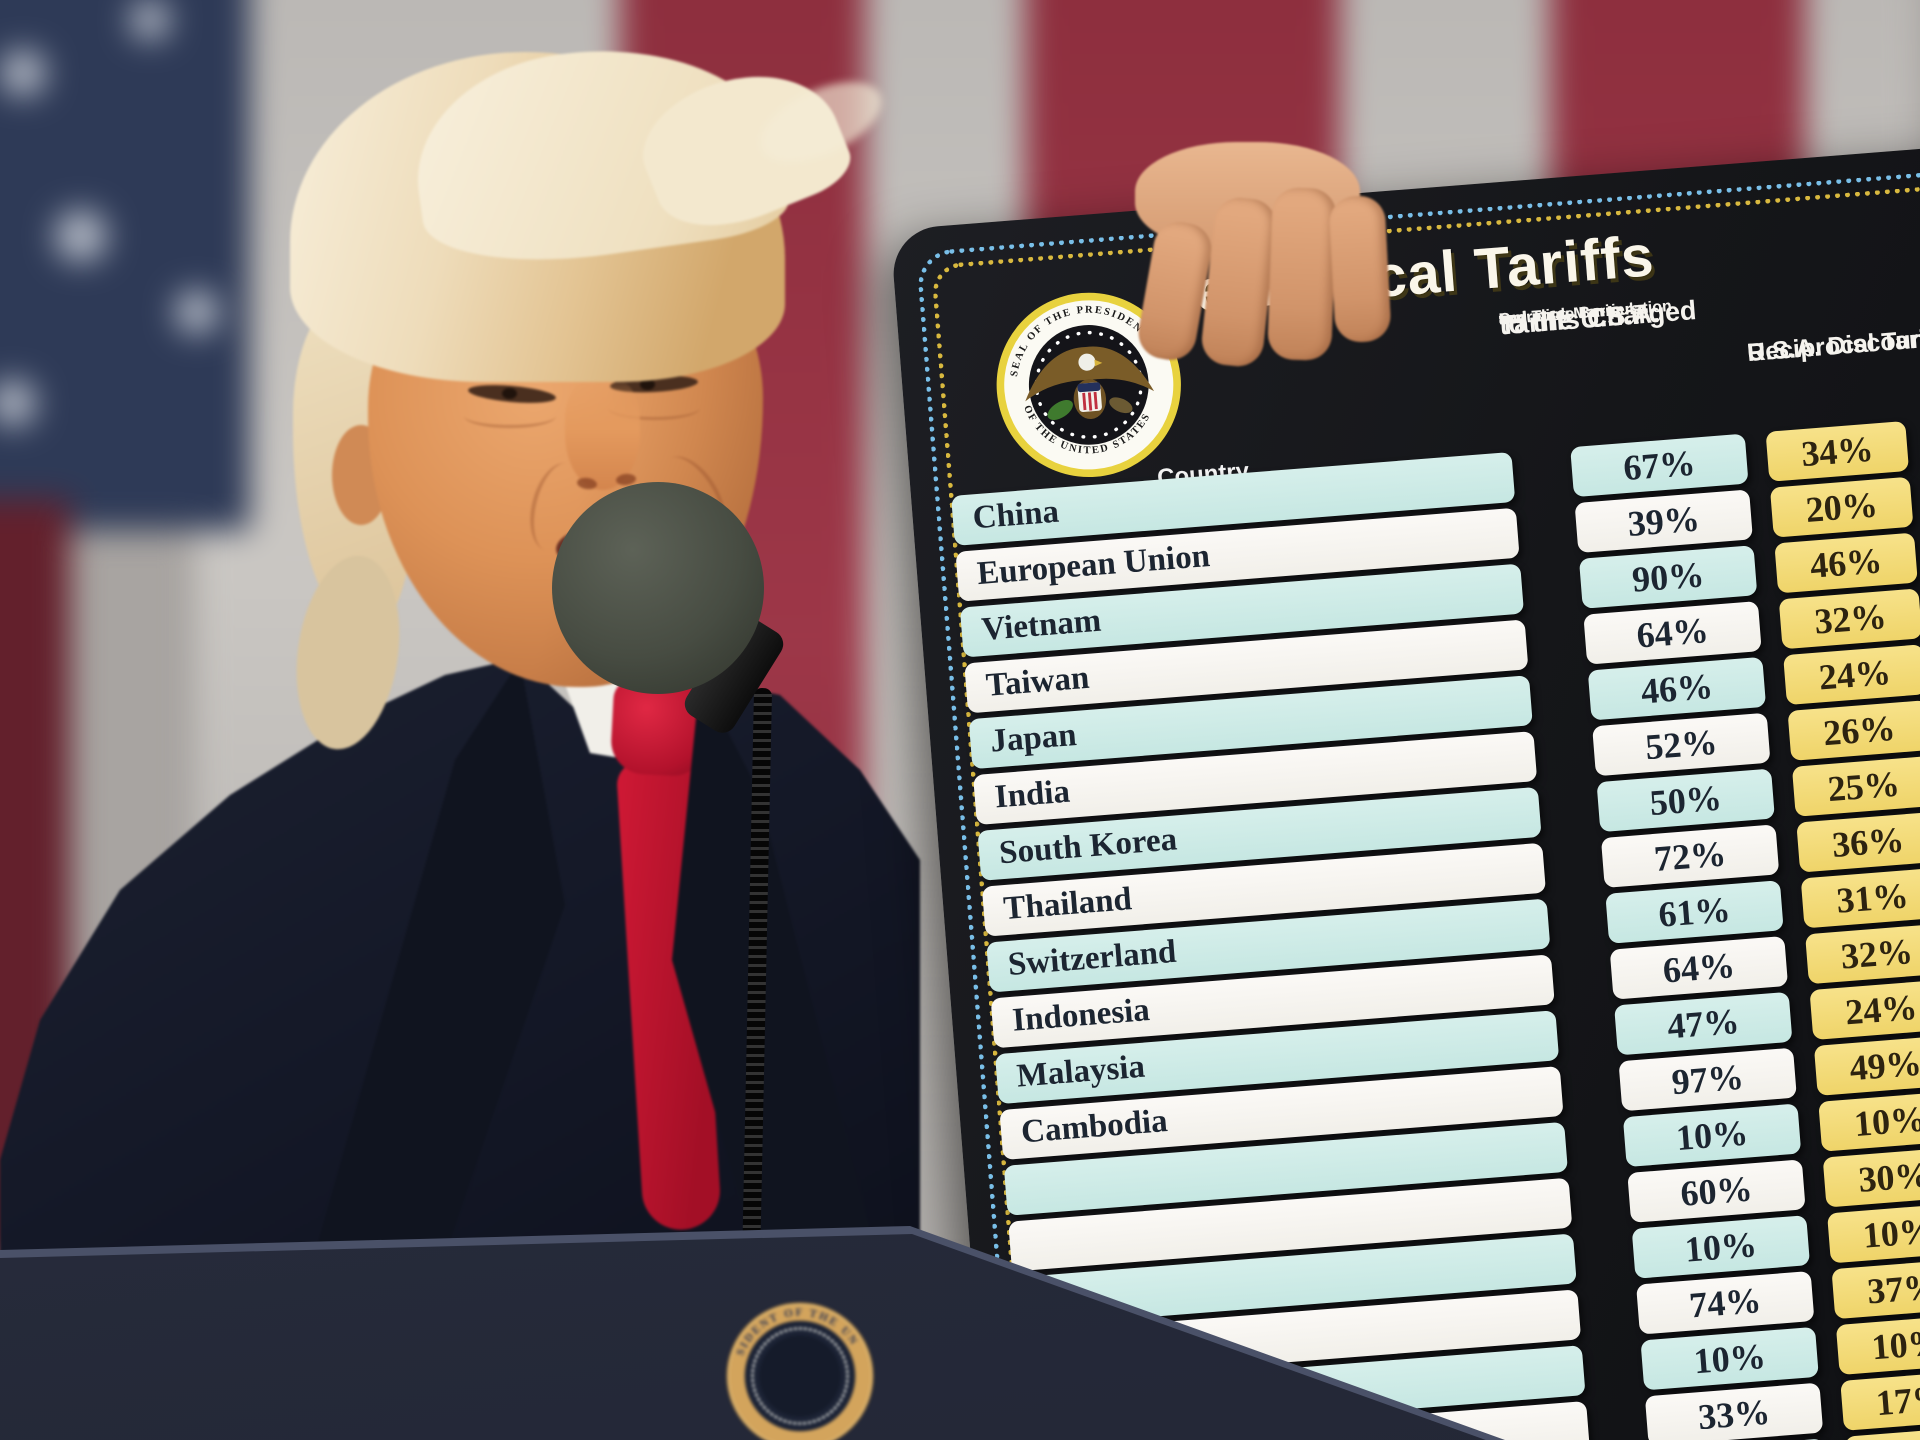 This screenshot has width=1920, height=1440. Describe the element at coordinates (1087, 362) in the screenshot. I see `eagle-head` at that location.